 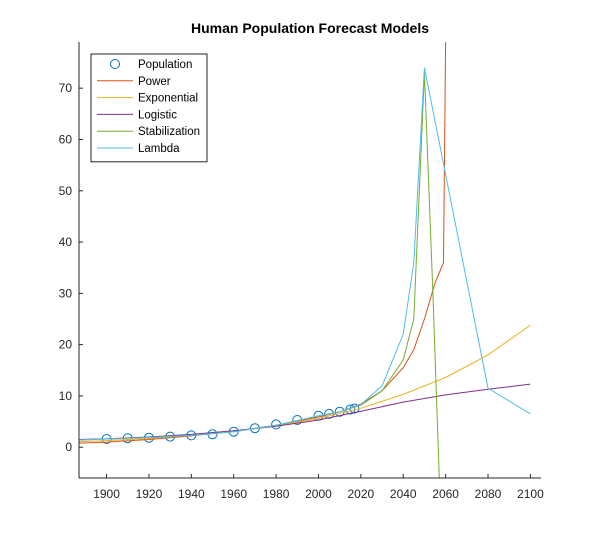 What do you see at coordinates (66, 88) in the screenshot?
I see `y-tick-label: 70` at bounding box center [66, 88].